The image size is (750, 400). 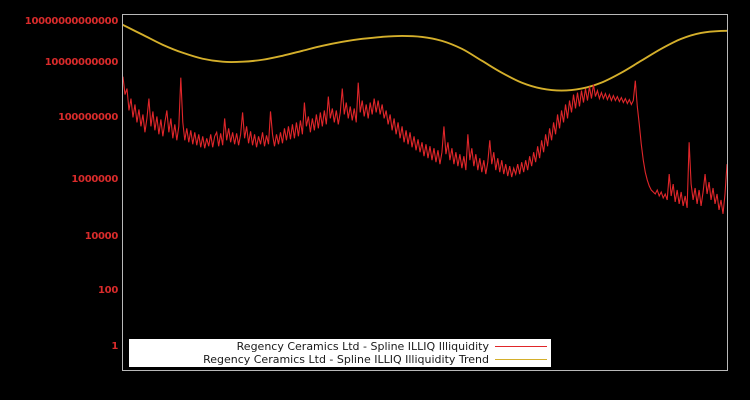 I want to click on line-swatch-trend-icon, so click(x=521, y=359).